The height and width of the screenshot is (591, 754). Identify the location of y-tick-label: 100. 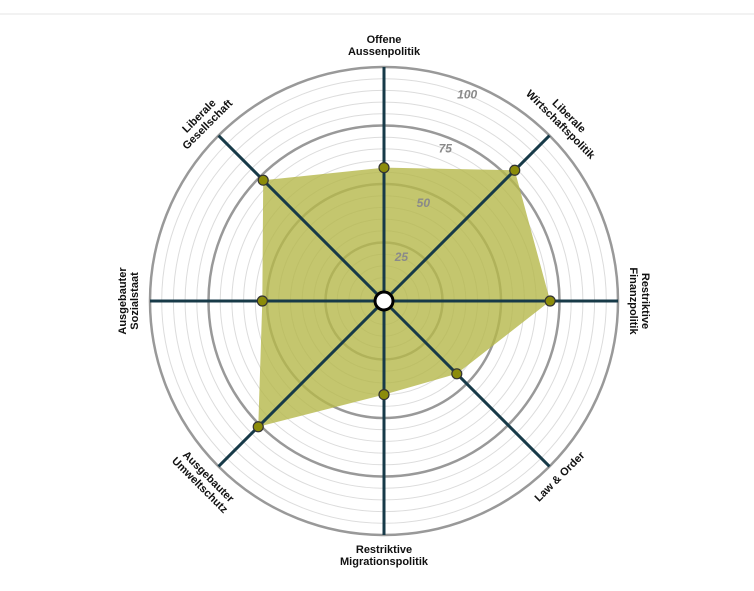
(467, 94).